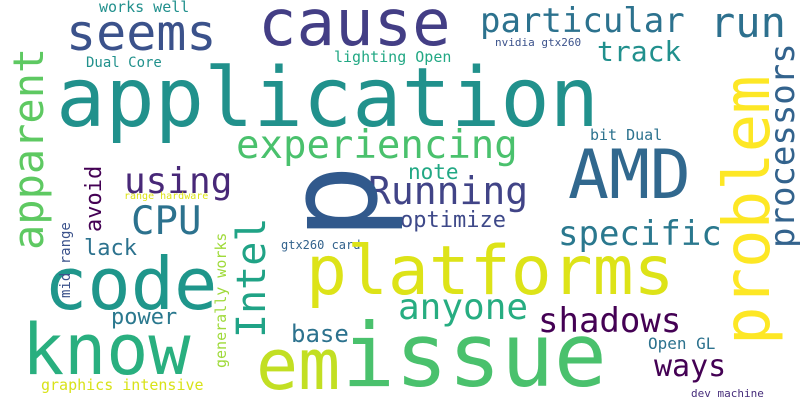 Image resolution: width=800 pixels, height=400 pixels. Describe the element at coordinates (122, 385) in the screenshot. I see `word-graphics-intensive: graphics intensive` at that location.